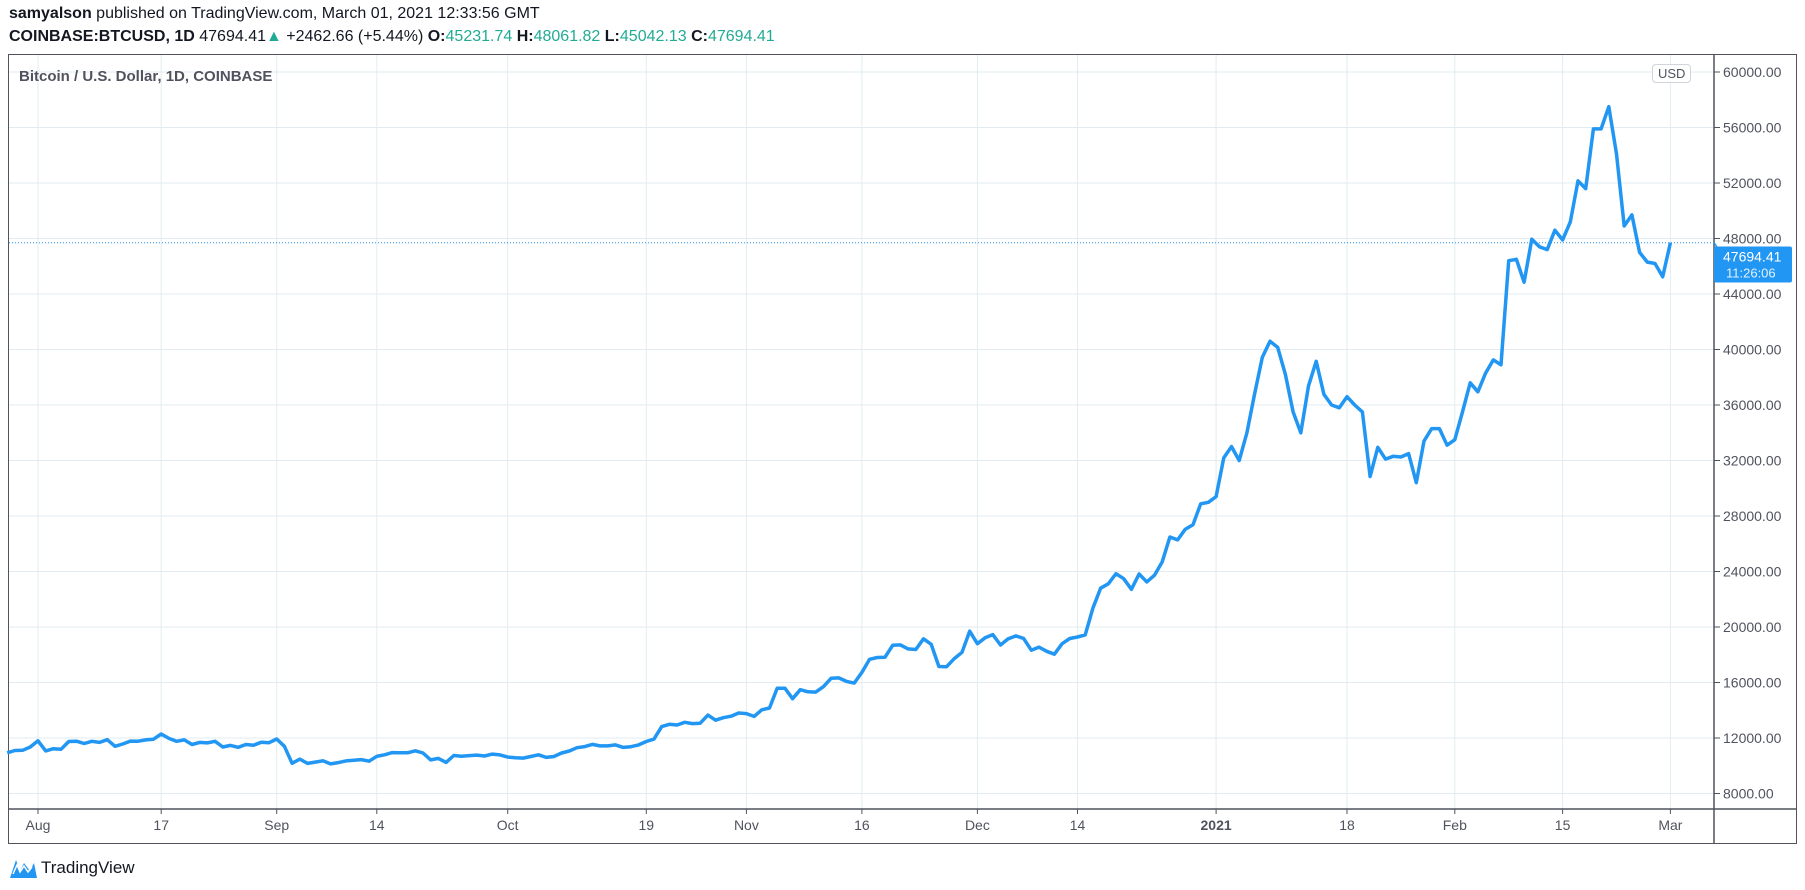 The image size is (1805, 890). I want to click on close-value: 47694.41, so click(741, 36).